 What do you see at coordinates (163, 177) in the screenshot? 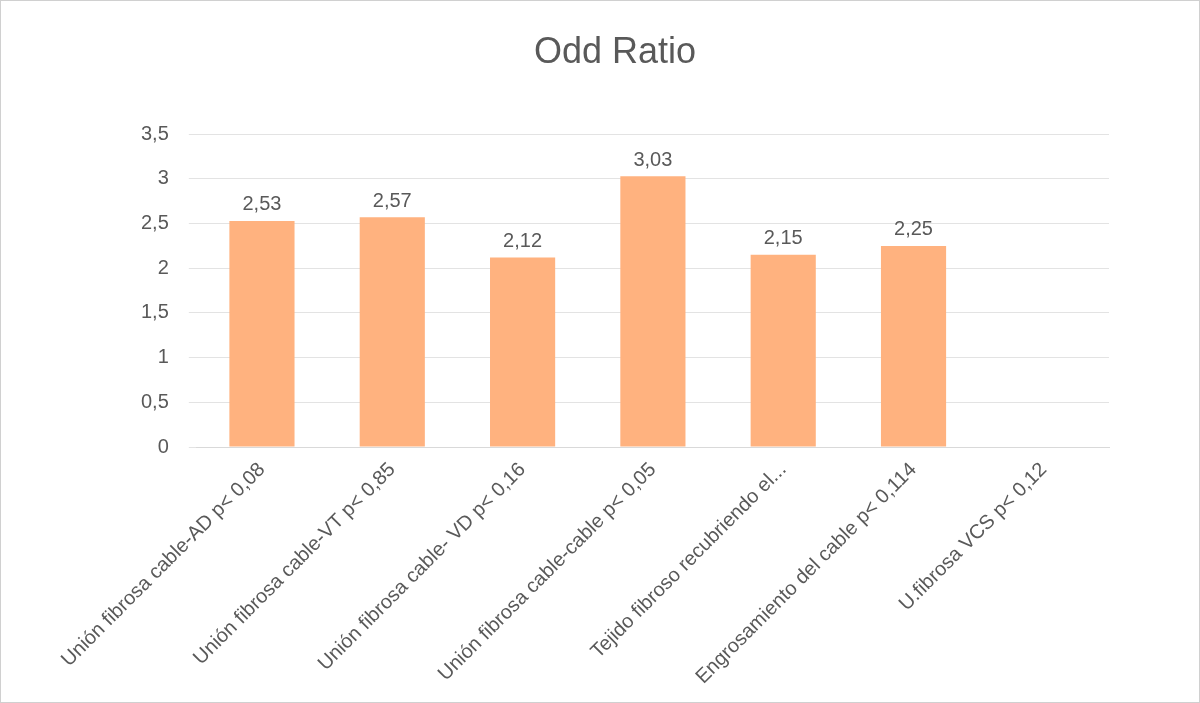
I see `y-tick-label: 3` at bounding box center [163, 177].